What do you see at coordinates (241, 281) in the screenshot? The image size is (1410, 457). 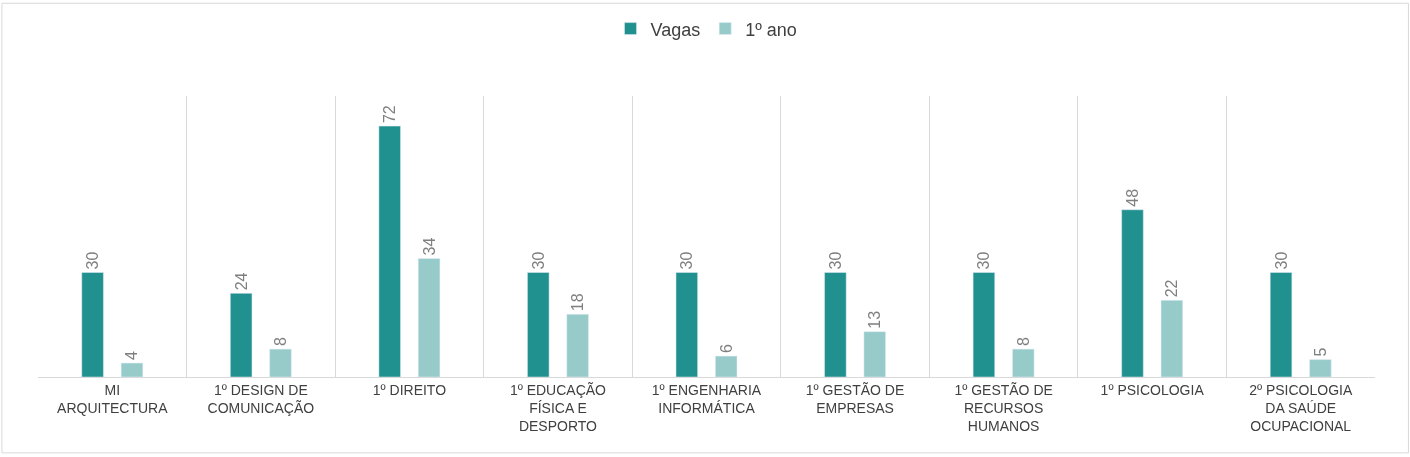 I see `data-label: 24` at bounding box center [241, 281].